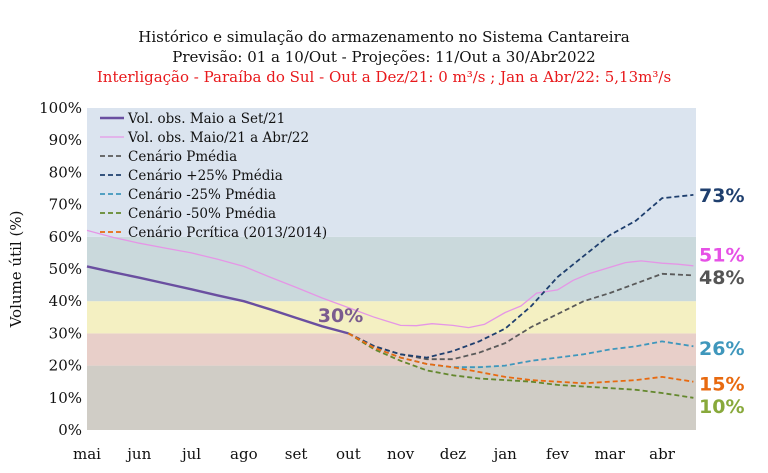 The height and width of the screenshot is (473, 768). I want to click on legend-label-6: Cenário Pcrítica (2013/2014), so click(227, 233).